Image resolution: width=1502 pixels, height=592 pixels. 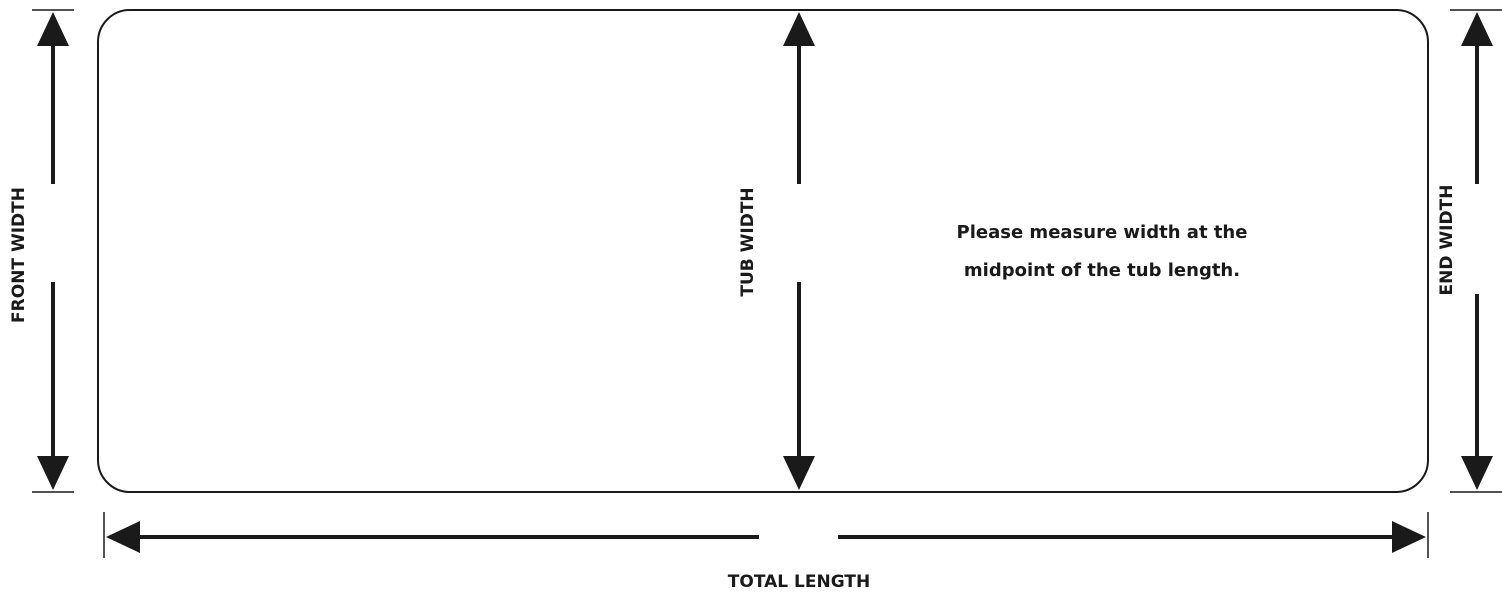 What do you see at coordinates (1102, 232) in the screenshot?
I see `note-line-1: Please measure width at the` at bounding box center [1102, 232].